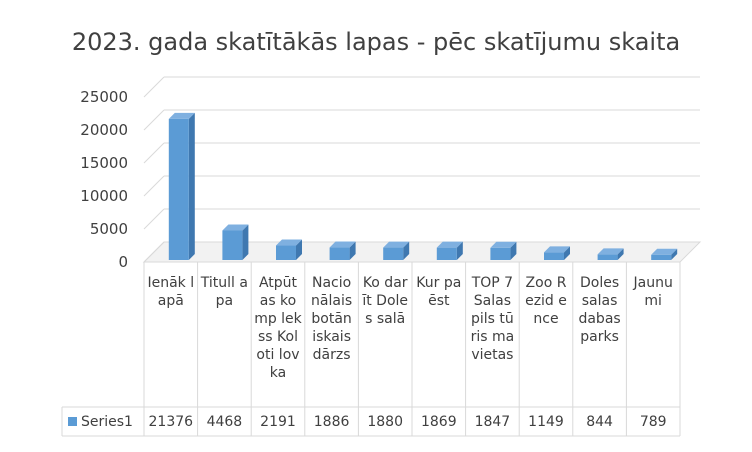 The width and height of the screenshot is (752, 452). What do you see at coordinates (104, 97) in the screenshot?
I see `y-tick-label: 25000` at bounding box center [104, 97].